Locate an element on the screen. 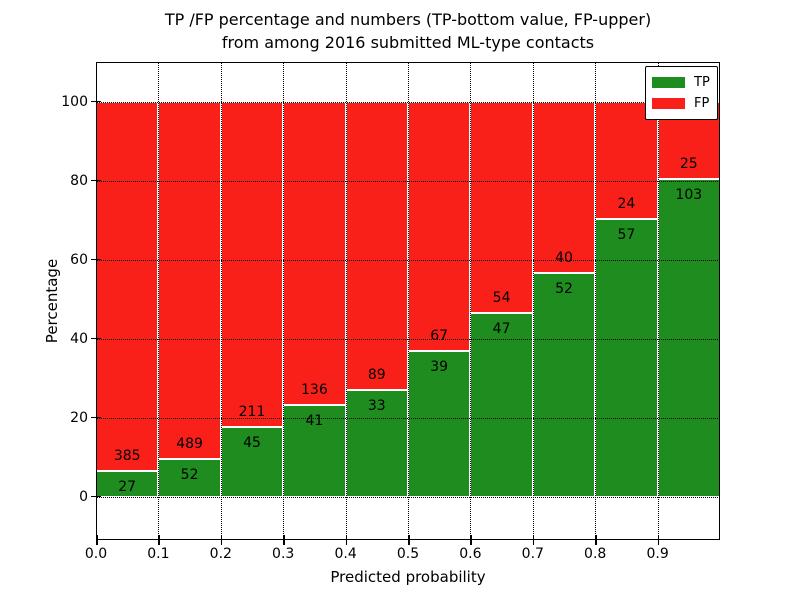 The image size is (800, 600). x-tick-label: 0.3 is located at coordinates (283, 554).